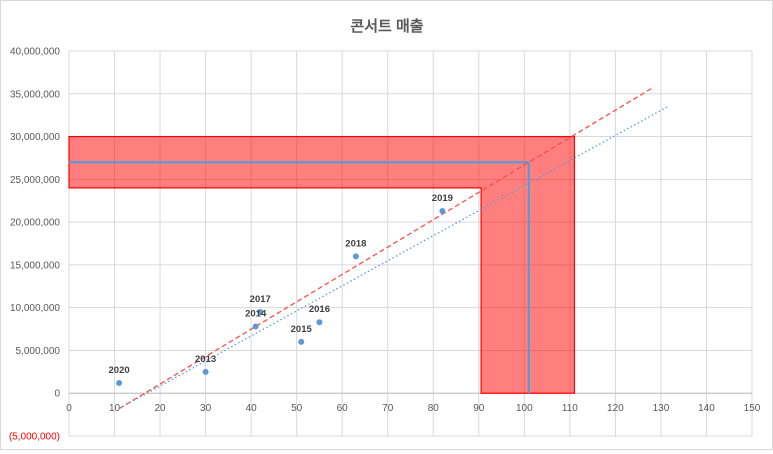 The width and height of the screenshot is (773, 454). Describe the element at coordinates (38, 351) in the screenshot. I see `y-tick-label: 5,000,000` at that location.